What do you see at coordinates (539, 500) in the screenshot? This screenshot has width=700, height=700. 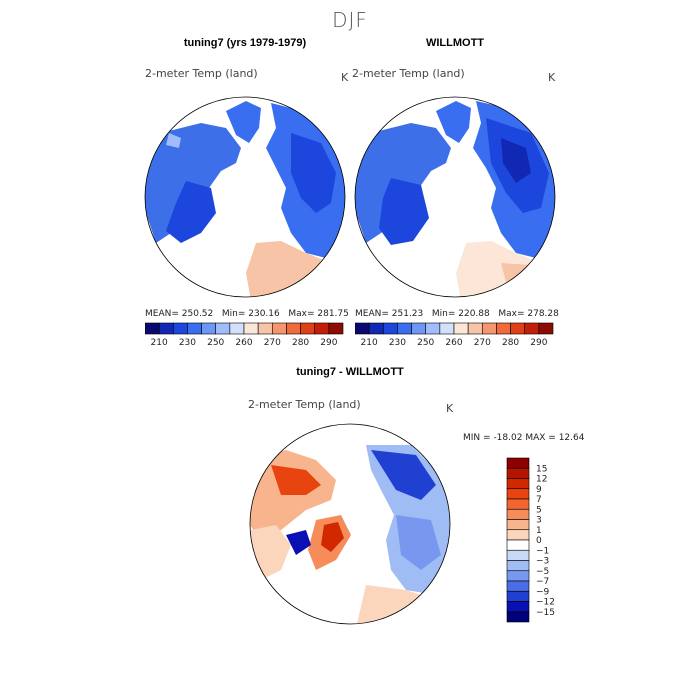 I see `panel3-colorbar-tick-label: 7` at bounding box center [539, 500].